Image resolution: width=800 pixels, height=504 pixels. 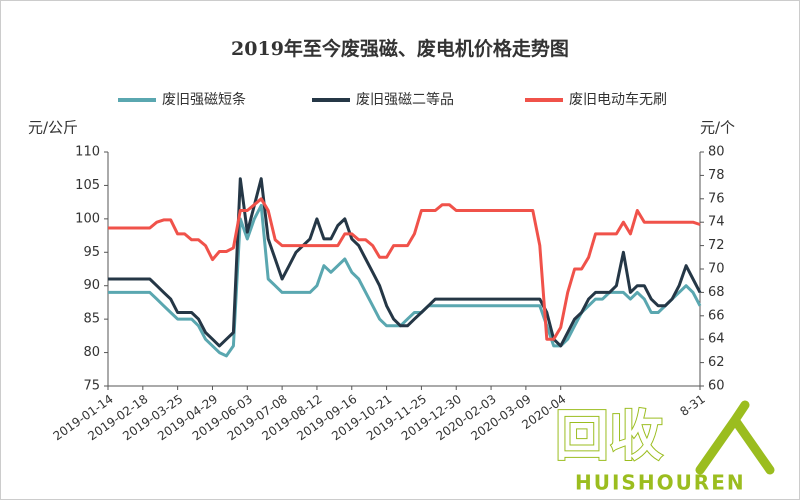 What do you see at coordinates (91, 386) in the screenshot?
I see `y-tick-label: 75` at bounding box center [91, 386].